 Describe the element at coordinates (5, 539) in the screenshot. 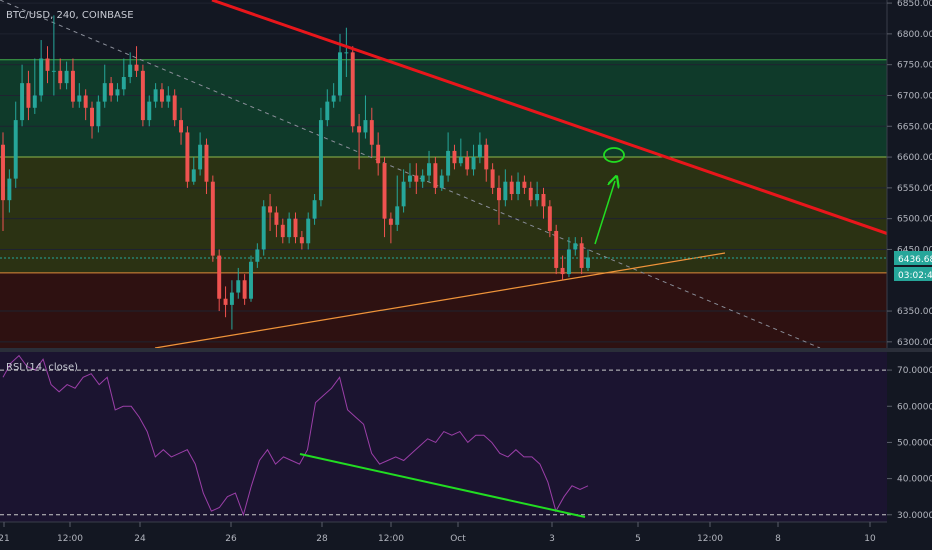

I see `x-tick-label: 21` at that location.